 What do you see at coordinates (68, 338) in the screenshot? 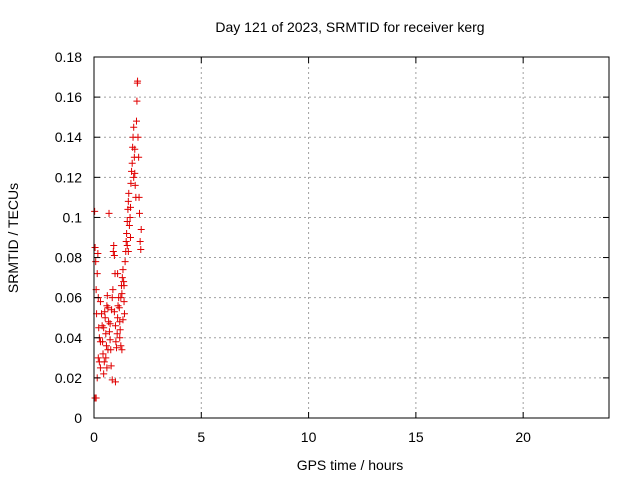
I see `y-tick-label: 0.04` at bounding box center [68, 338].